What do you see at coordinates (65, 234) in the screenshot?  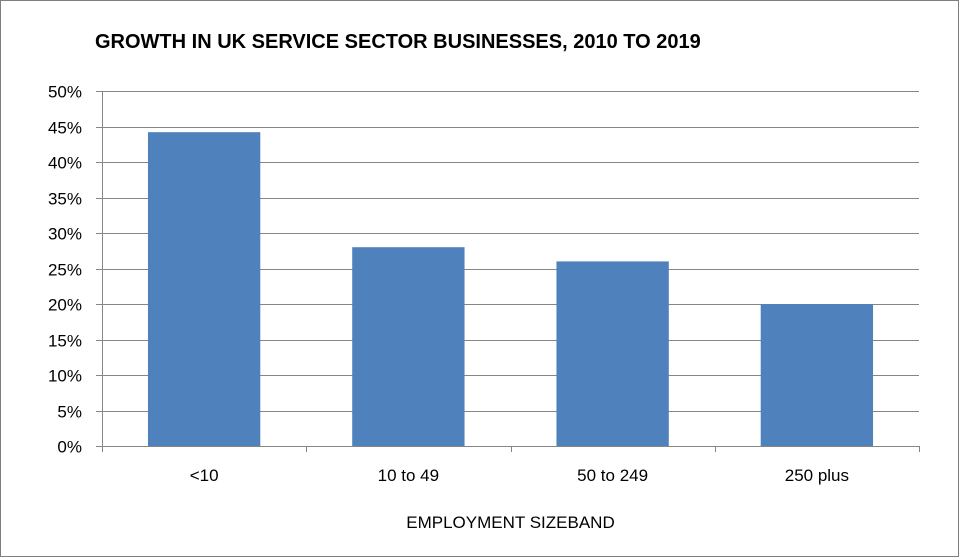 I see `y-tick-label: 30%` at bounding box center [65, 234].